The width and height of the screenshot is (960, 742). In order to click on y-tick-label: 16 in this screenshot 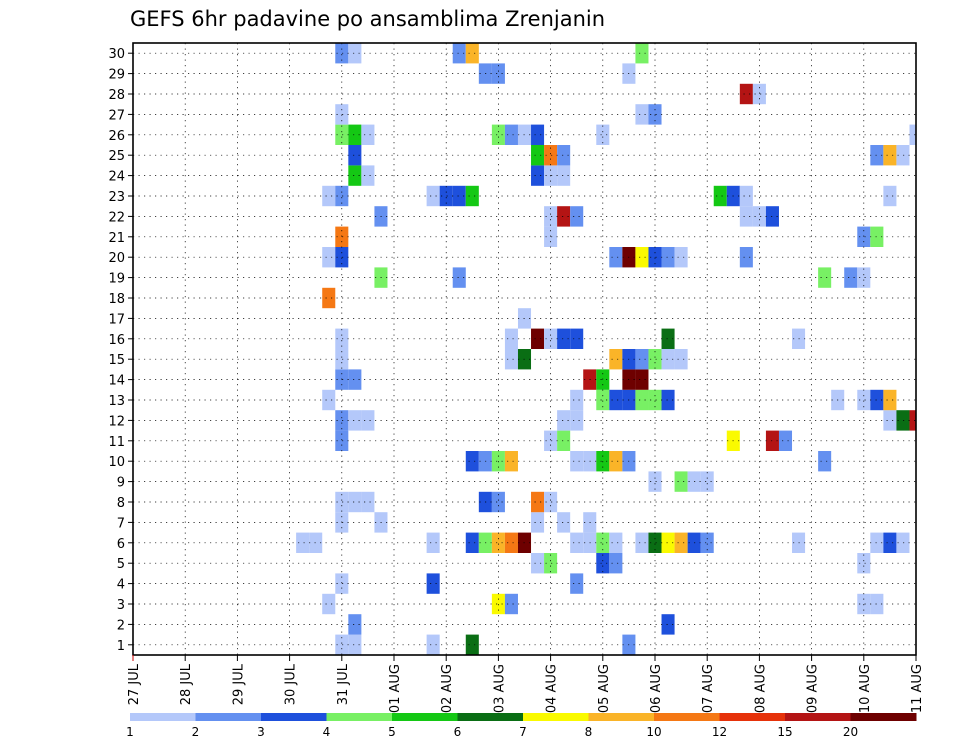, I will do `click(116, 340)`.